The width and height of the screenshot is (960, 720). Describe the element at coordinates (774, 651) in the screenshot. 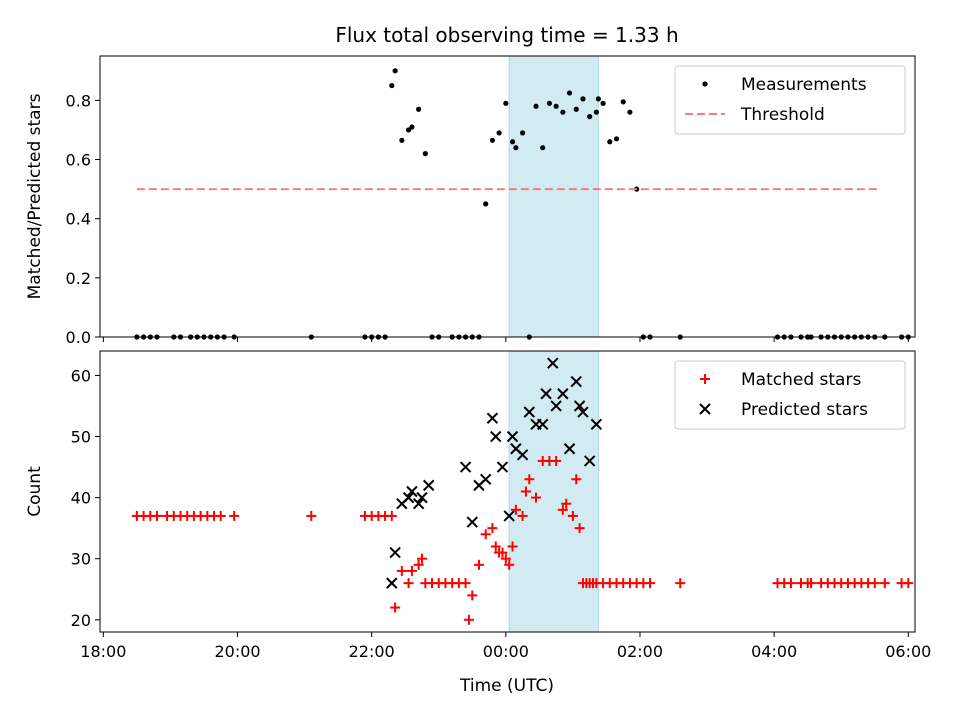

I see `x-tick-label: 04:00` at that location.